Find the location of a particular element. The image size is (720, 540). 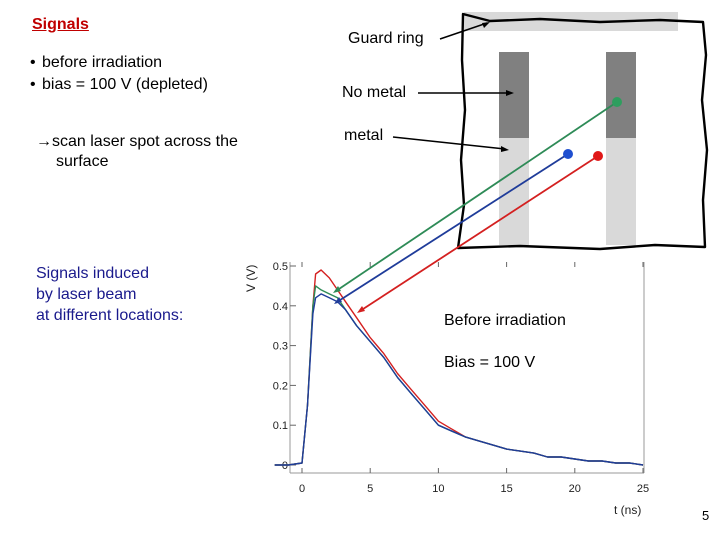

x-tick-label: 15 is located at coordinates (506, 489).